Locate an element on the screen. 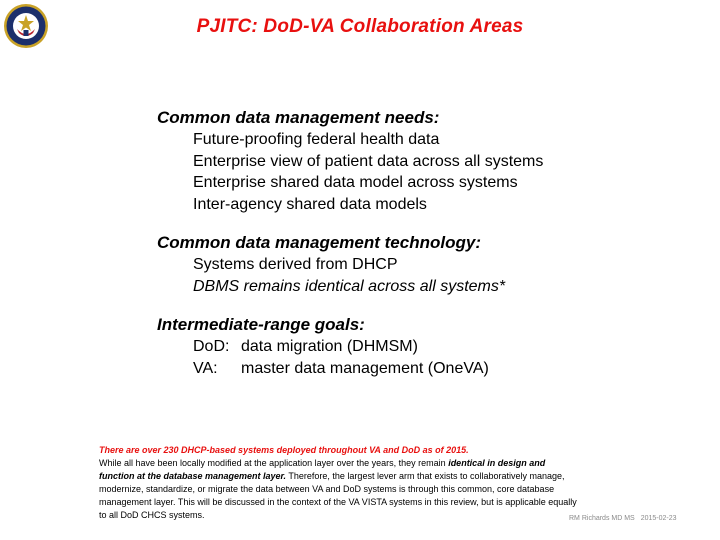 Image resolution: width=720 pixels, height=540 pixels. author-credit: RM Richards MD MS 2015-02-23 is located at coordinates (623, 518).